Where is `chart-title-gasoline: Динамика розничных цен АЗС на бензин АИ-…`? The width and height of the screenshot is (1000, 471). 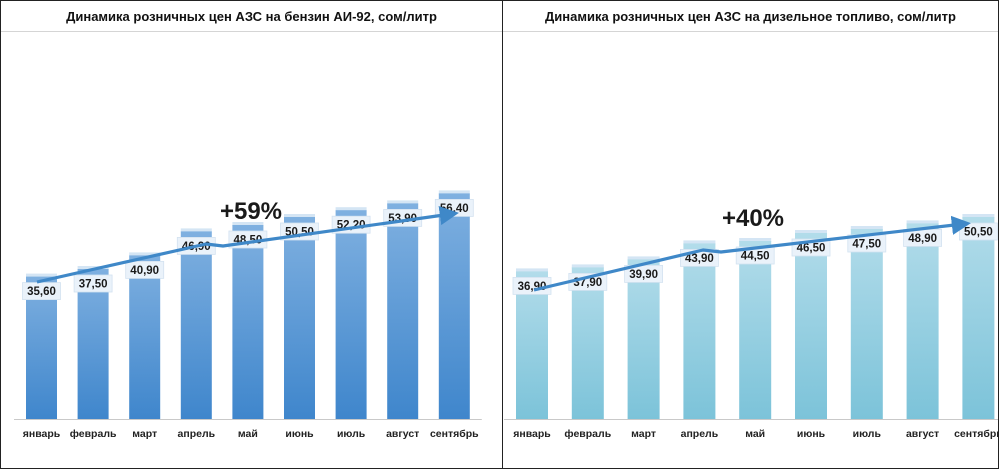 chart-title-gasoline: Динамика розничных цен АЗС на бензин АИ-… is located at coordinates (251, 16).